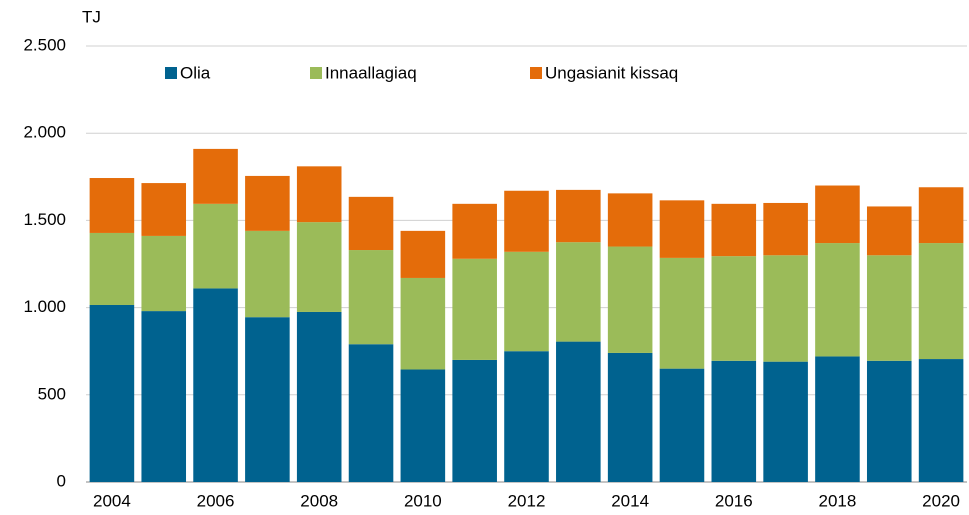 Image resolution: width=969 pixels, height=515 pixels. Describe the element at coordinates (611, 72) in the screenshot. I see `legend-label: Ungasianit kissaq` at that location.